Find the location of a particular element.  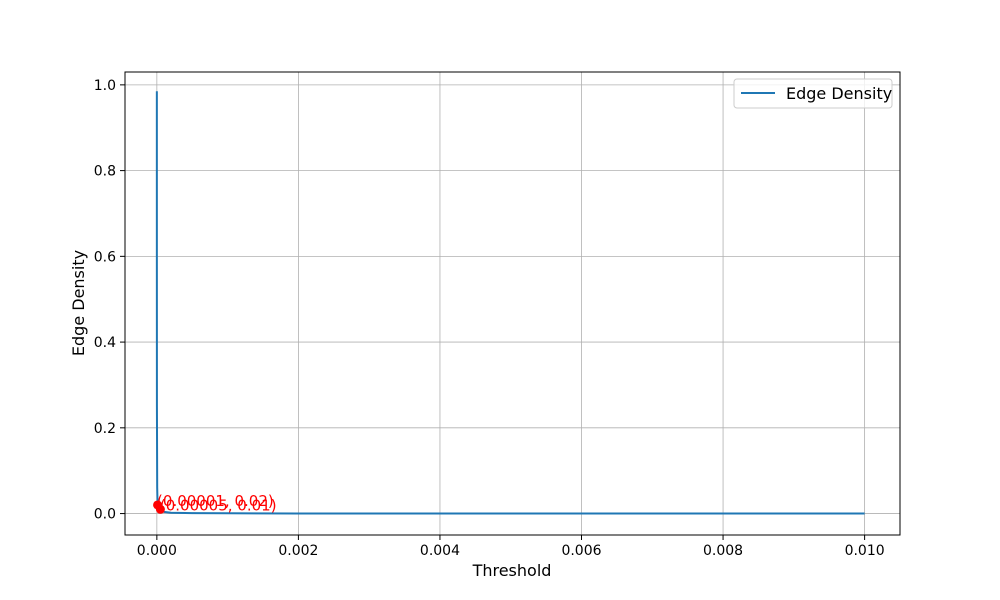

y-axis: 0.0 0.2 0.4 0.6 0.8 1.0 is located at coordinates (109, 300).